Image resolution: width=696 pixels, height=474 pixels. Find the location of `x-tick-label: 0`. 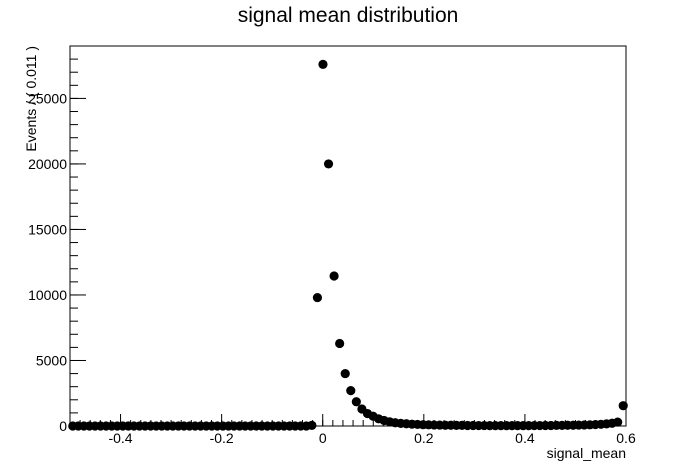

x-tick-label: 0 is located at coordinates (323, 438).